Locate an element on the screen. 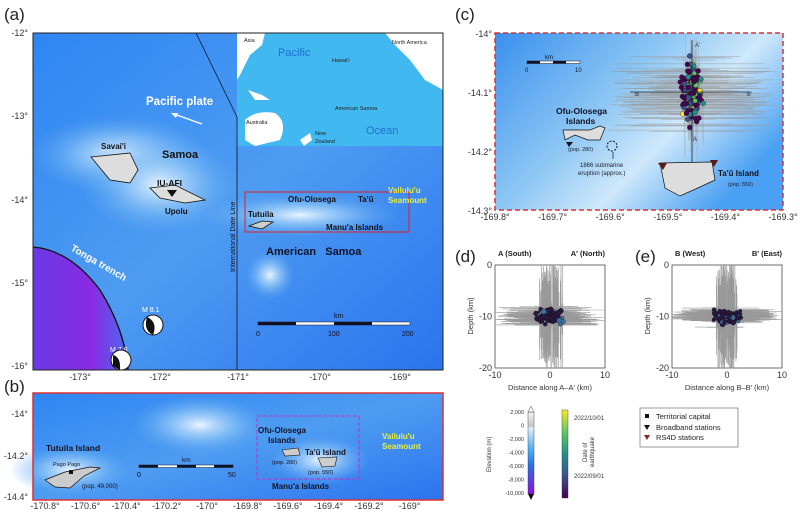  tau-label: Ta'ū is located at coordinates (366, 199).